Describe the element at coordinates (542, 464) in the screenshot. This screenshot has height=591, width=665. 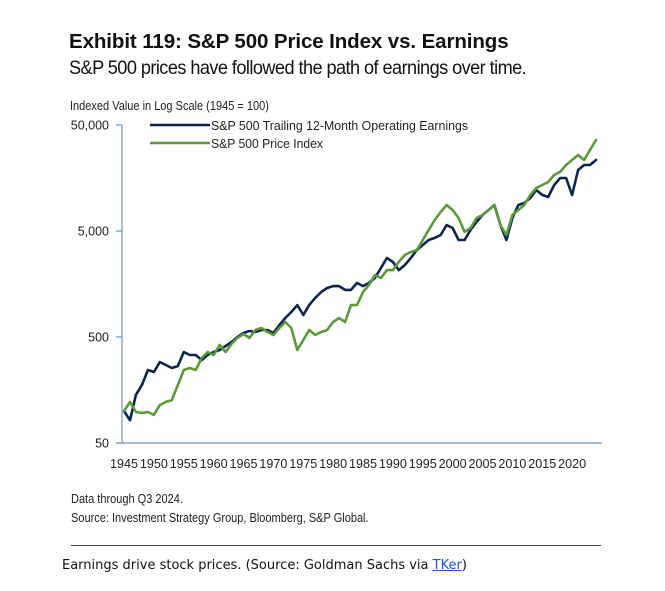
I see `x-tick-label: 2015` at that location.